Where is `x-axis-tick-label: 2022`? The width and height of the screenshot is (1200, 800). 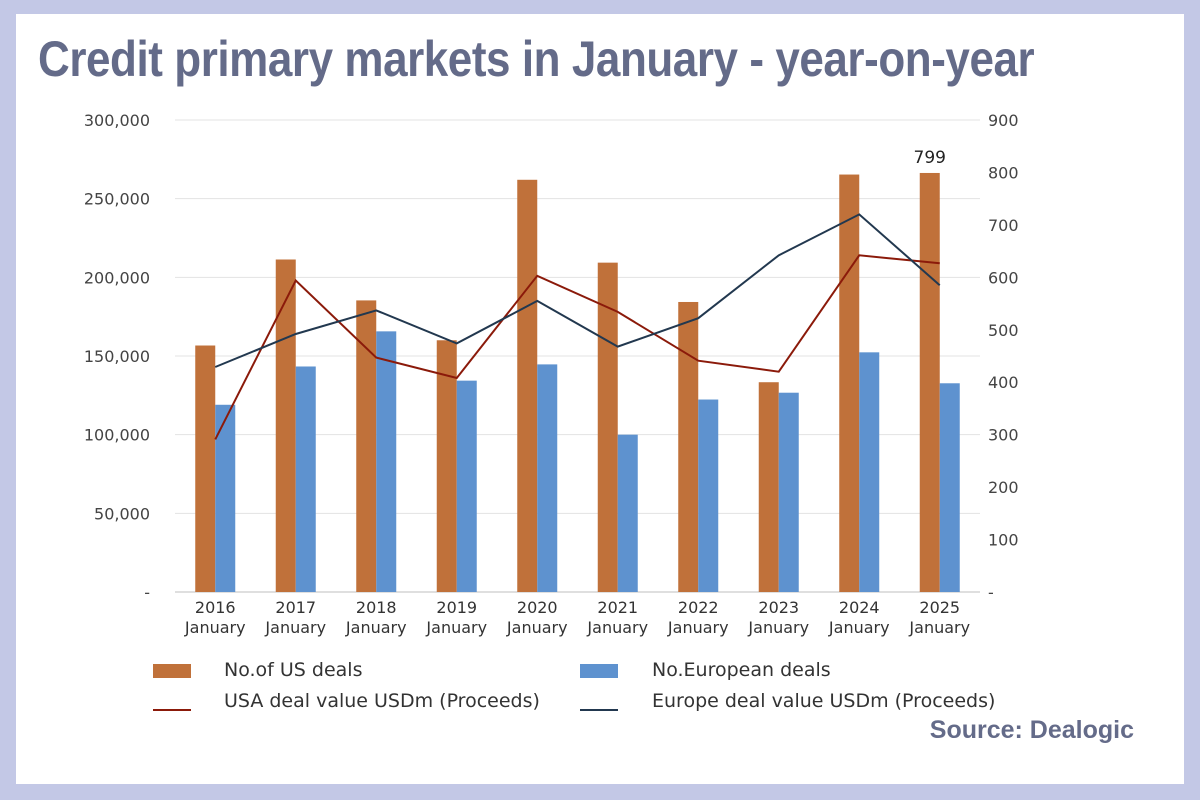
x-axis-tick-label: 2022 is located at coordinates (698, 607).